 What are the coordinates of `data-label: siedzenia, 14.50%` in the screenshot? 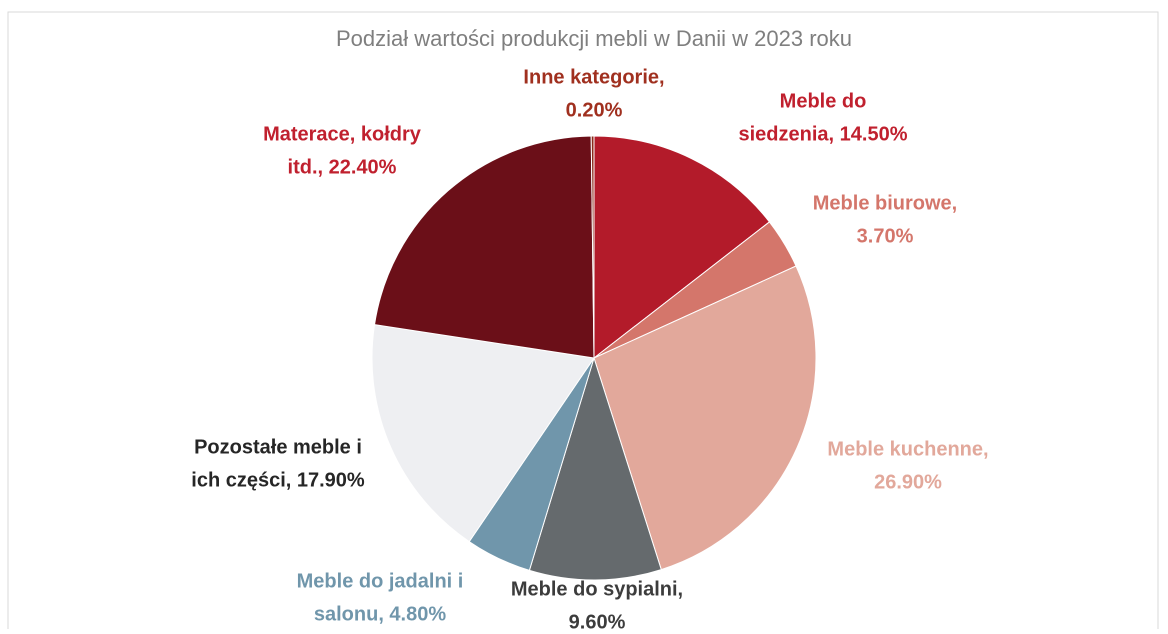 It's located at (823, 134).